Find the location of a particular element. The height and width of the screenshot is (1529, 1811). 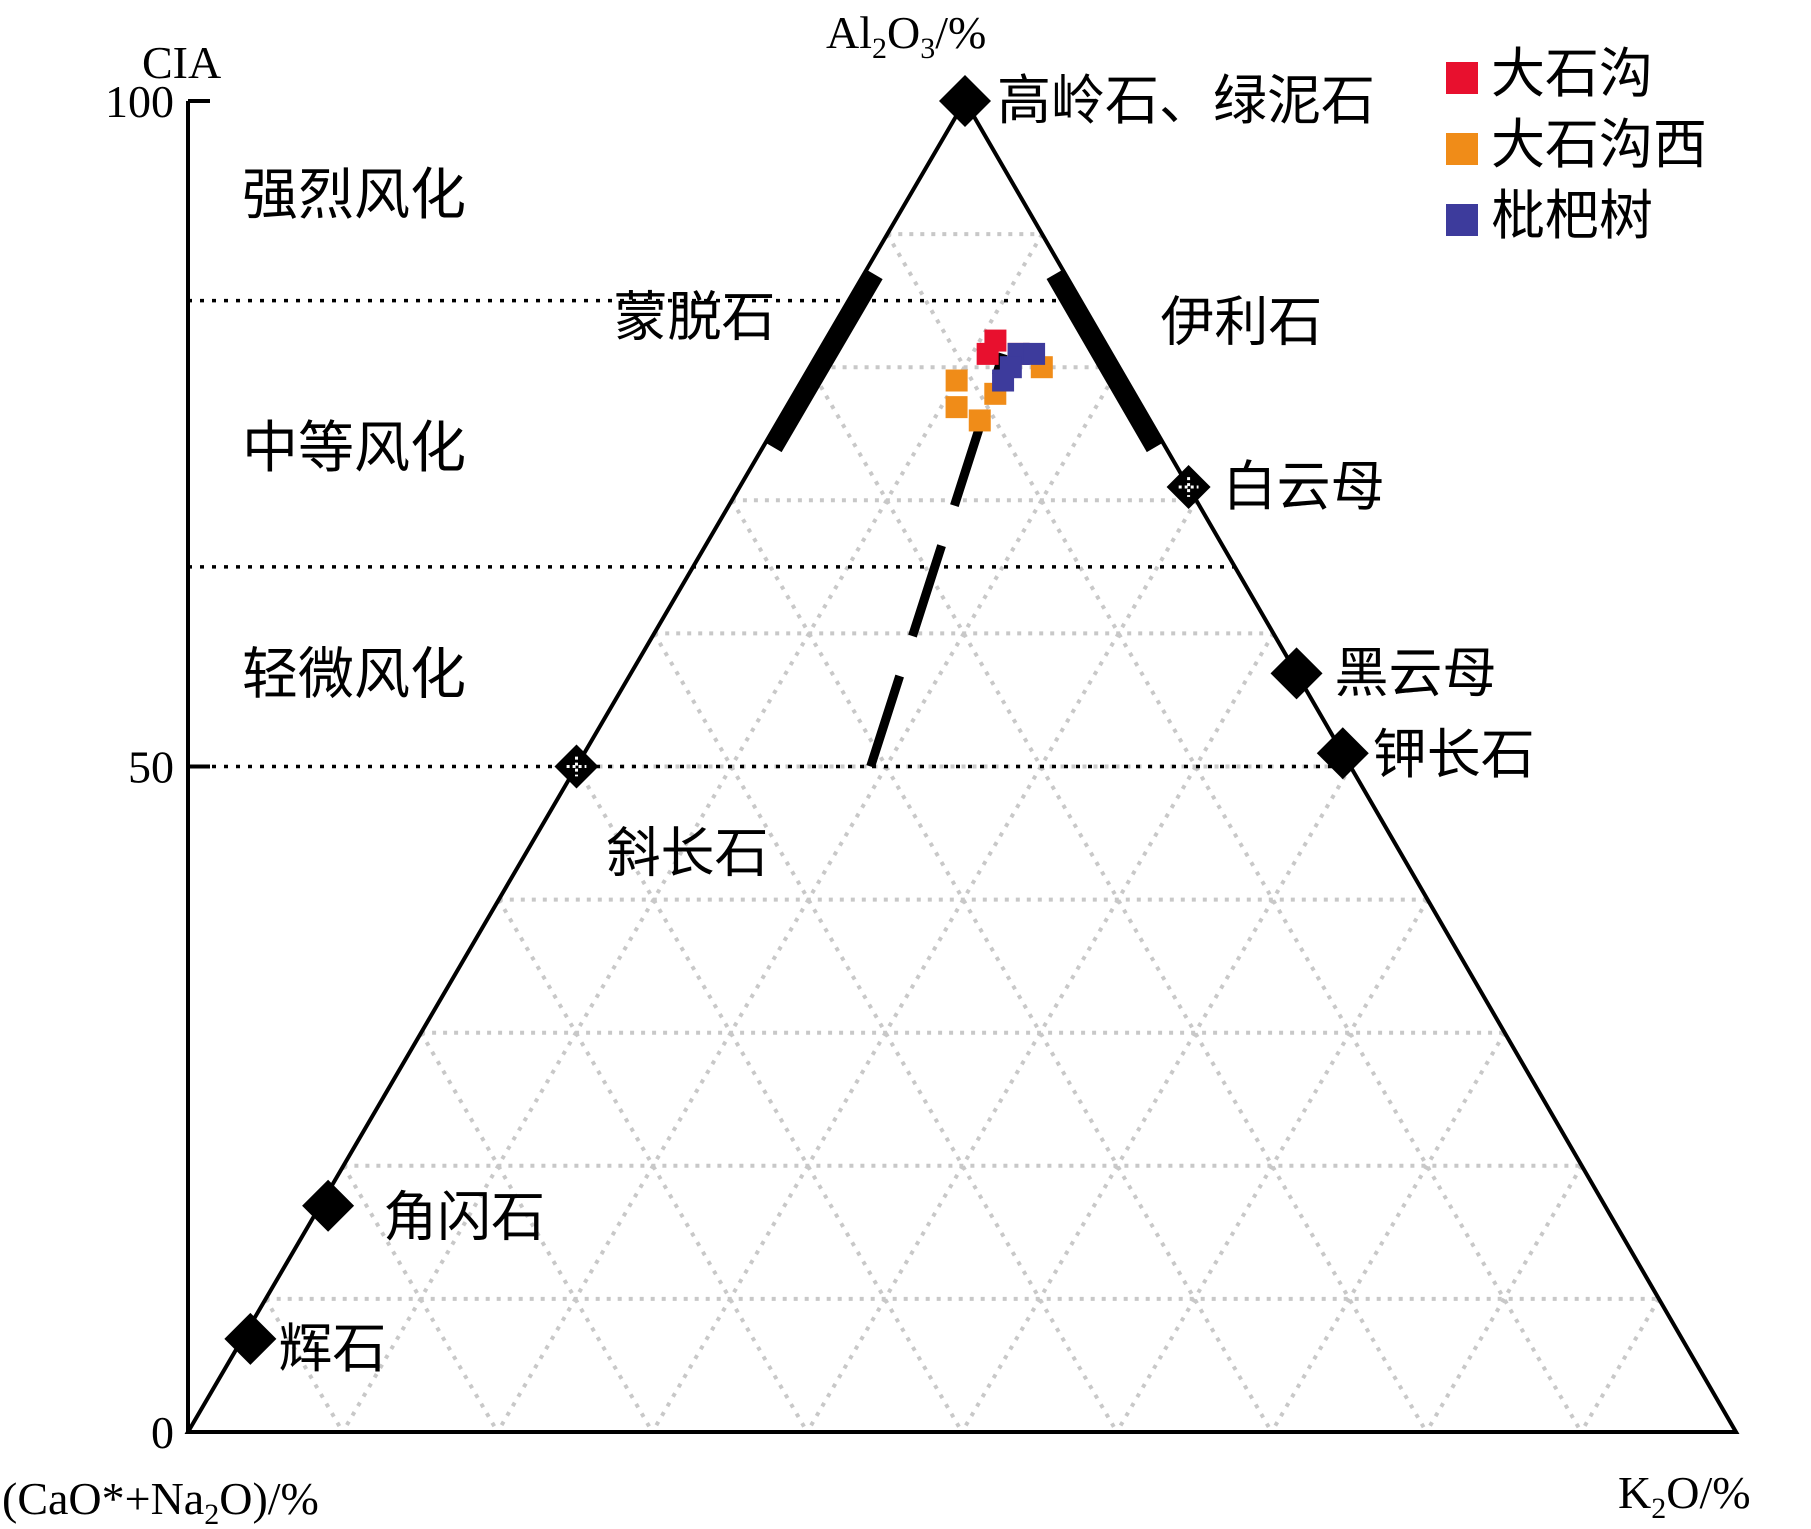

mineral-range-label: 伊利石 is located at coordinates (1241, 322).